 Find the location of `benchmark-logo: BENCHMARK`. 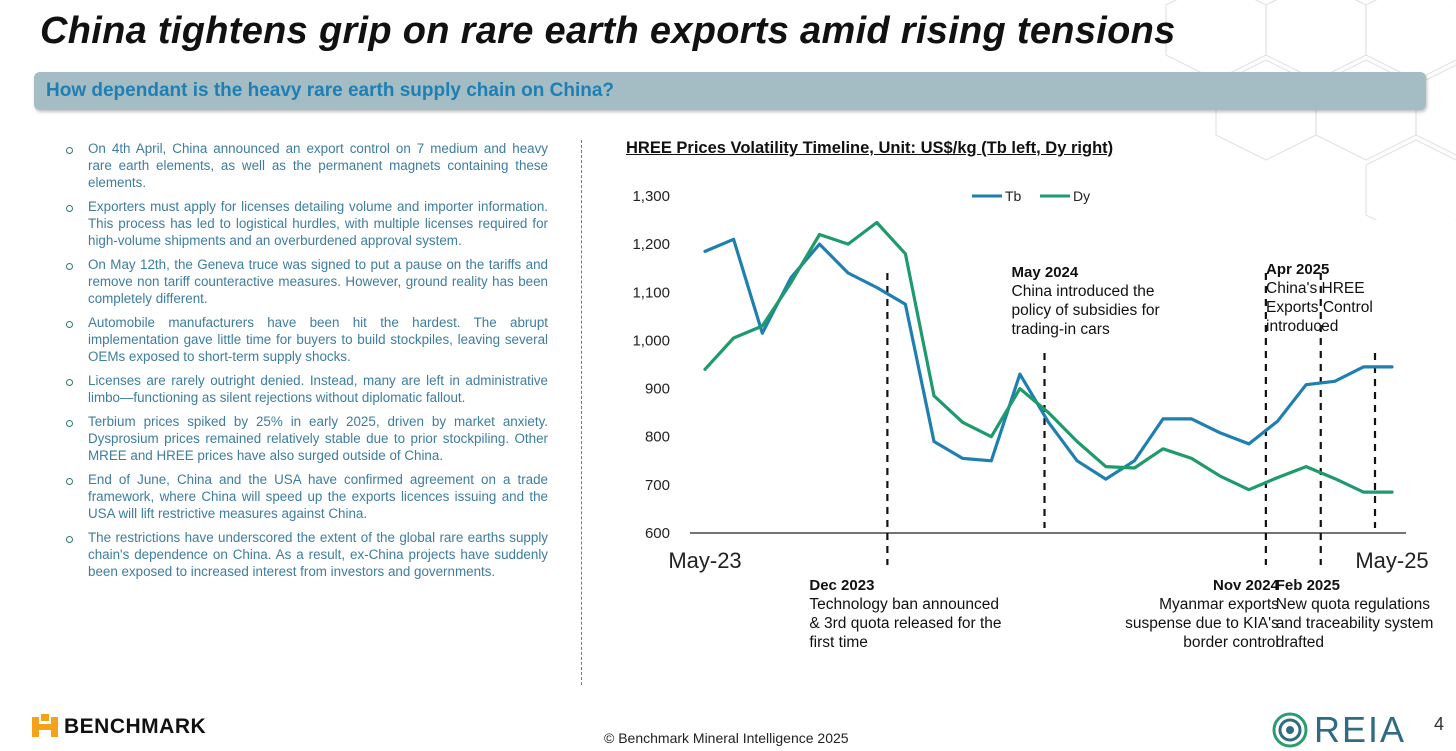

benchmark-logo: BENCHMARK is located at coordinates (118, 727).